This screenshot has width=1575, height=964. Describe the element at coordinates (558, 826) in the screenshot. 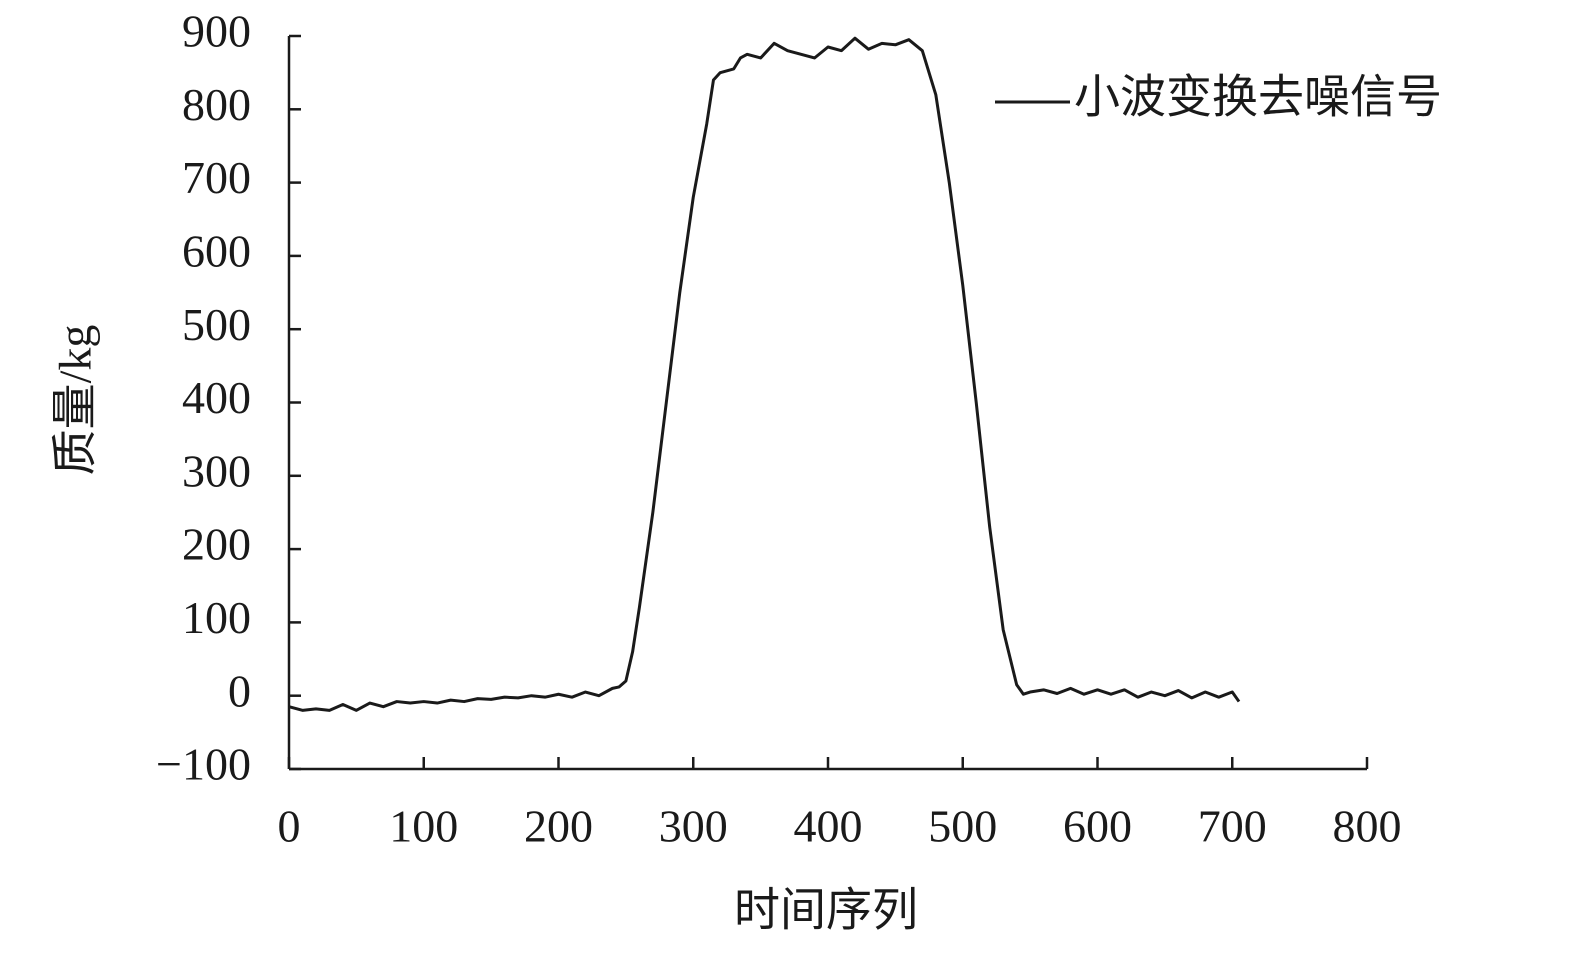

I see `x-tick-label: 200` at that location.